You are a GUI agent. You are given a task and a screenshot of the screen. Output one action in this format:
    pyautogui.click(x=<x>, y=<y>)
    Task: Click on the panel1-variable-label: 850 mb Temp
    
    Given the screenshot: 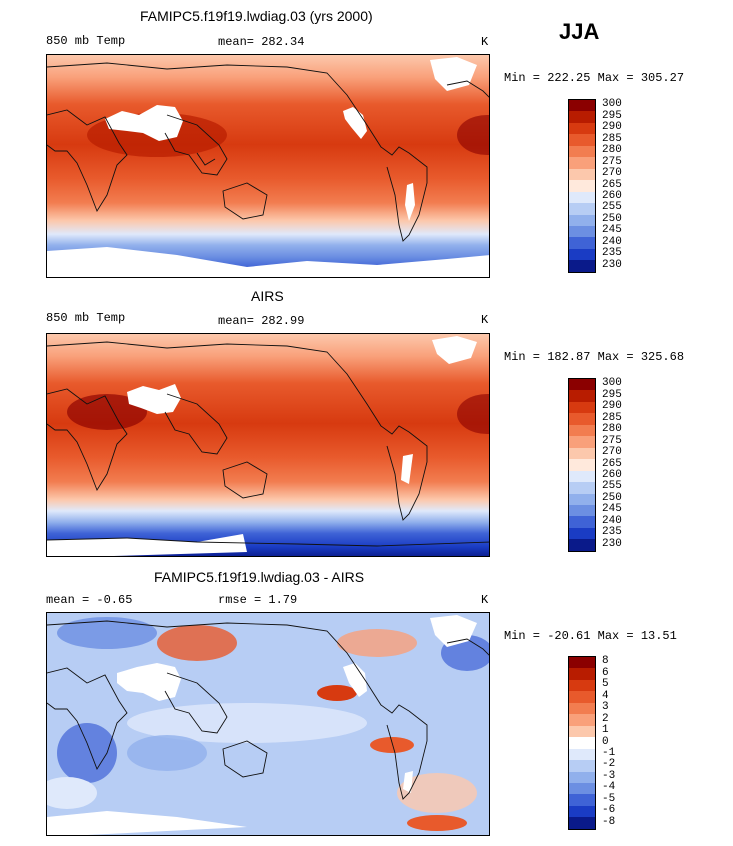 What is the action you would take?
    pyautogui.click(x=86, y=41)
    